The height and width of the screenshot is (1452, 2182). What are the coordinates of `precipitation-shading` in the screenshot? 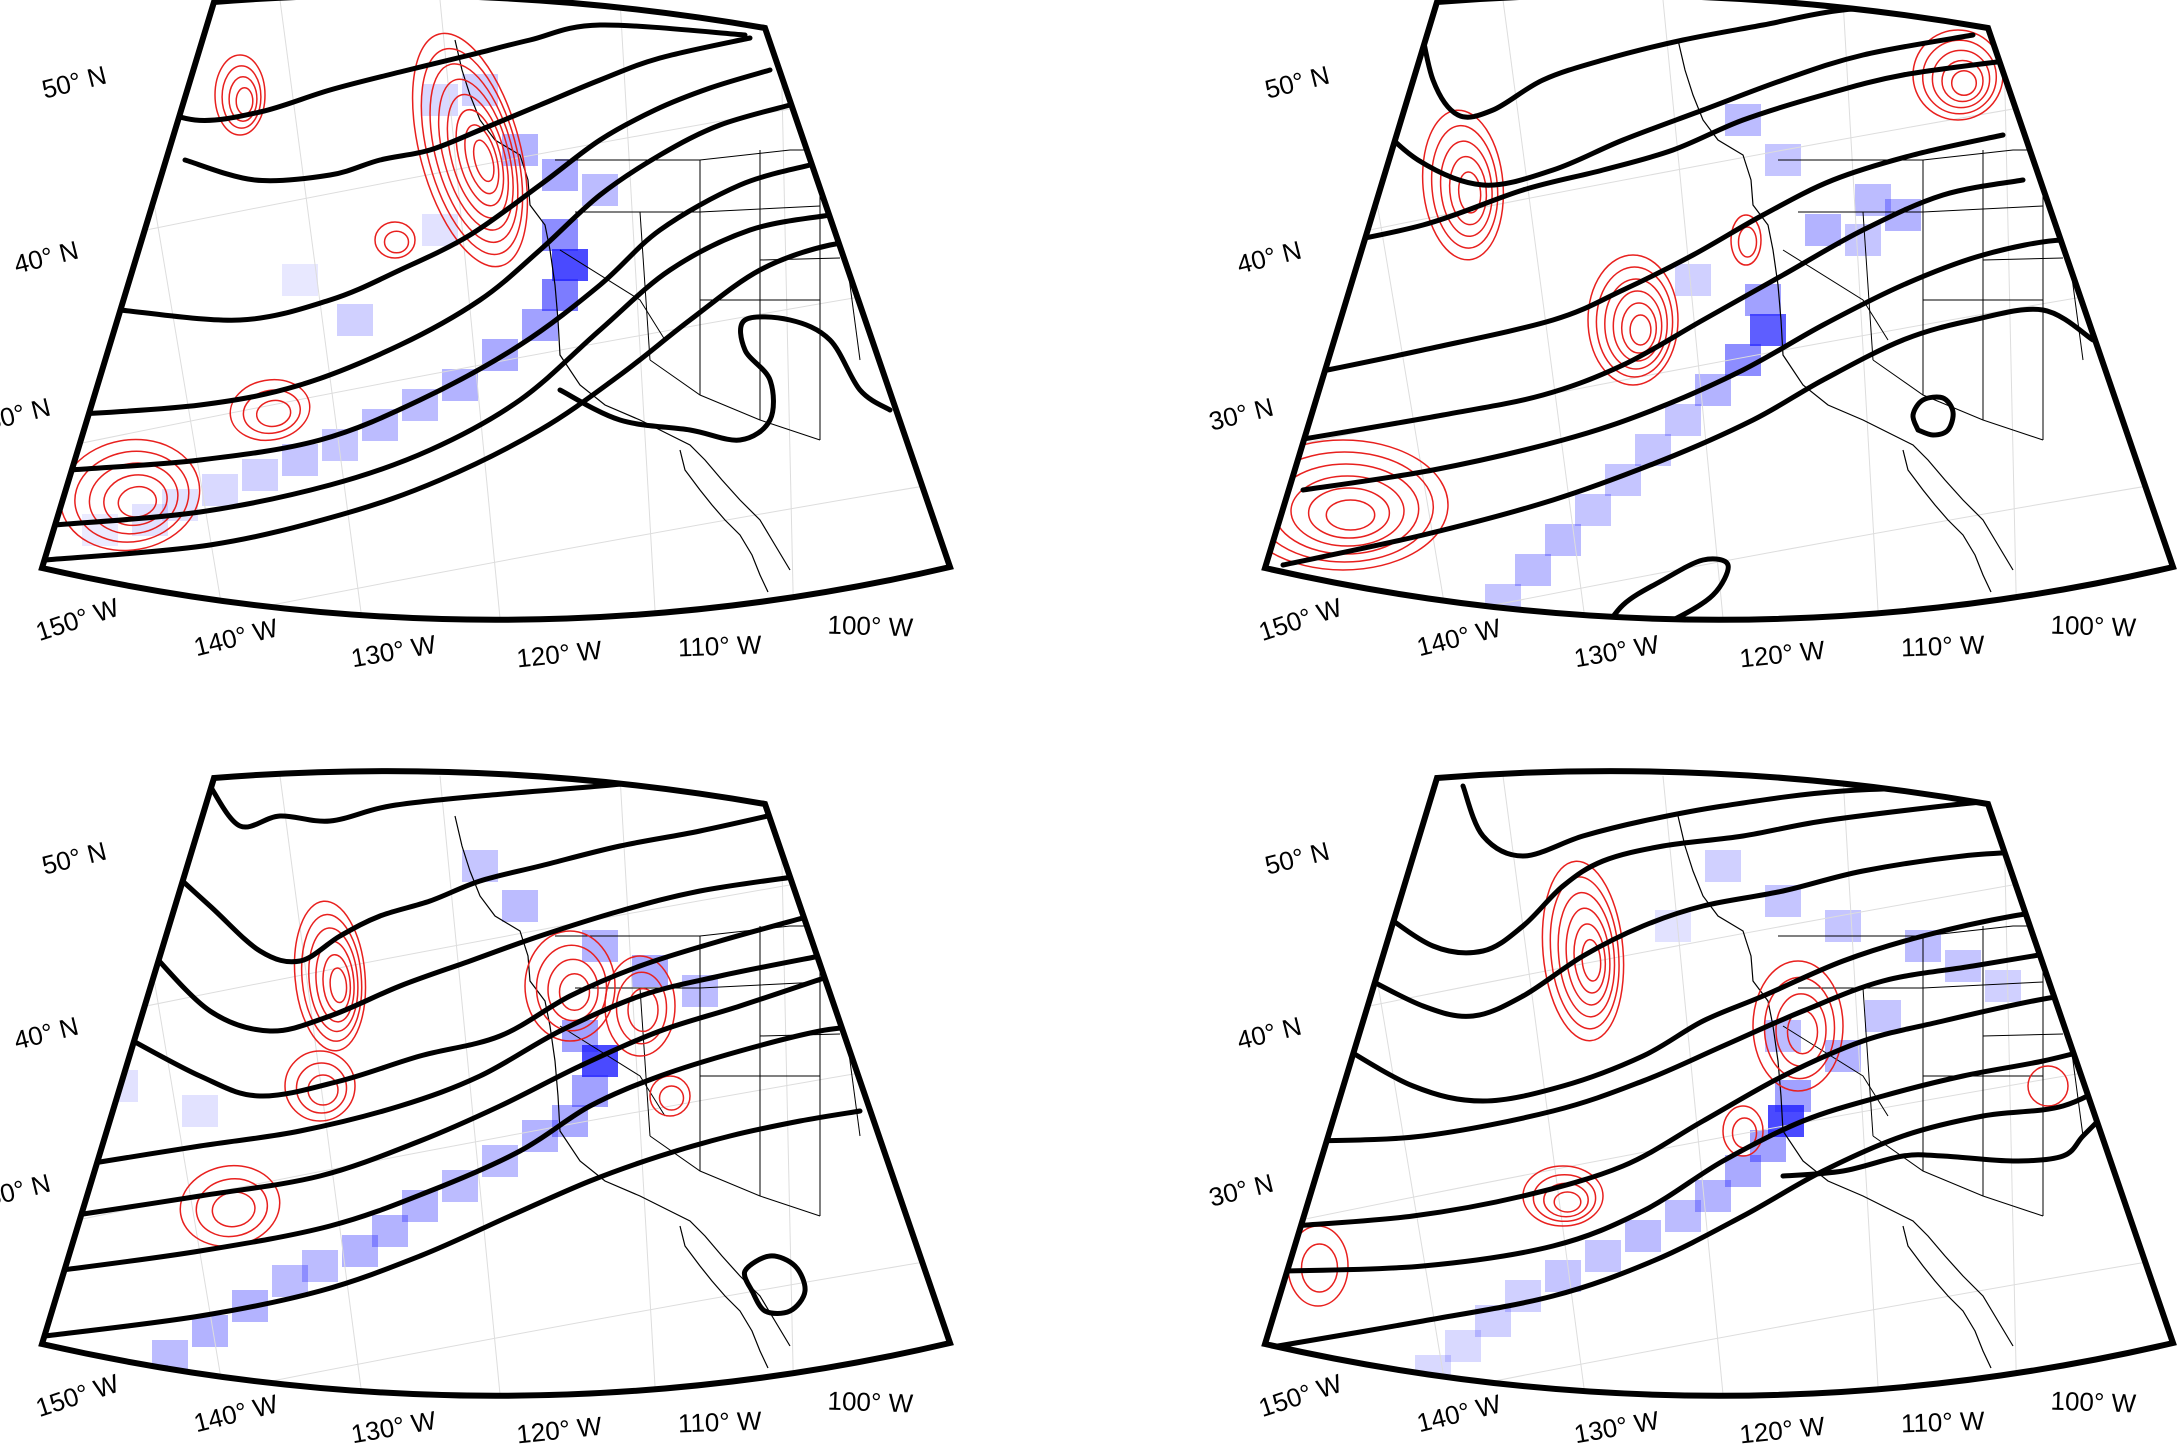 It's located at (1718, 1118).